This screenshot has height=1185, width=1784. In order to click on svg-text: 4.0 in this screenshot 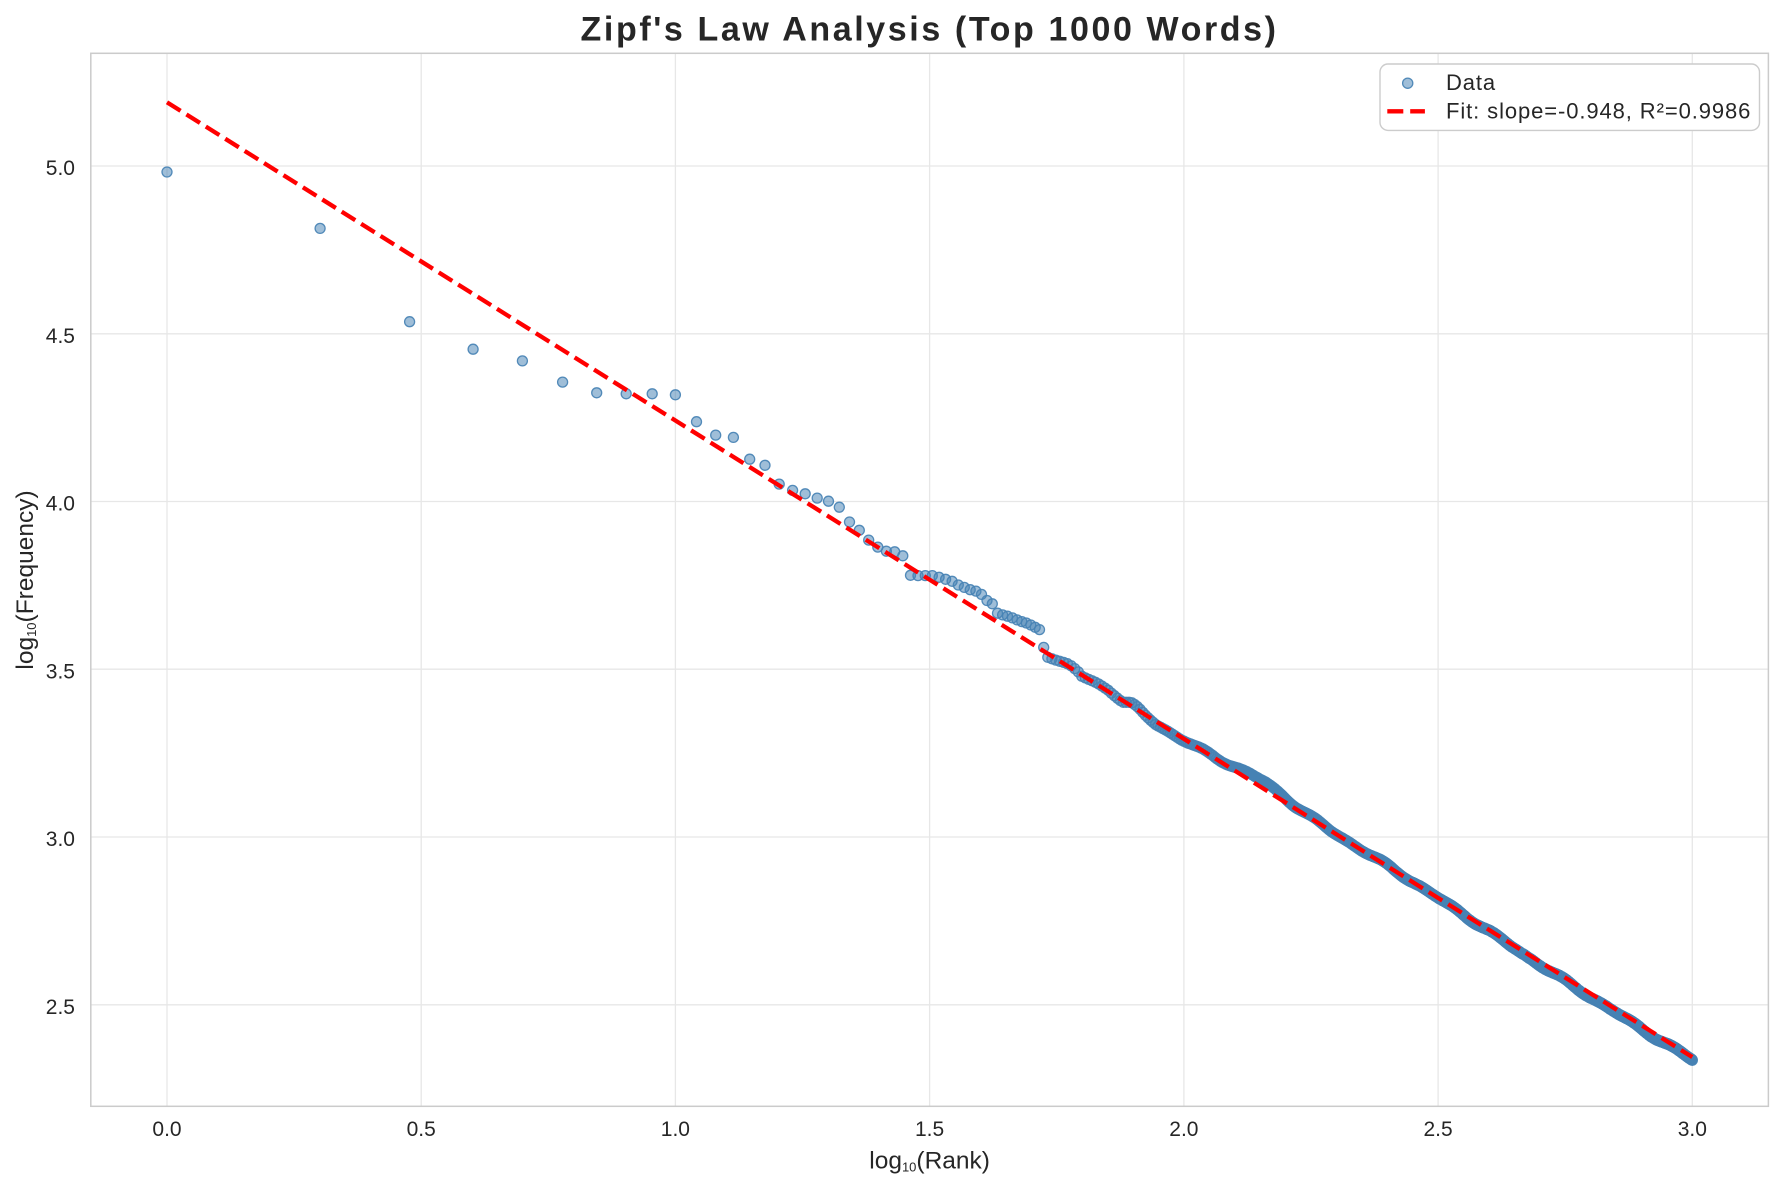, I will do `click(60, 504)`.